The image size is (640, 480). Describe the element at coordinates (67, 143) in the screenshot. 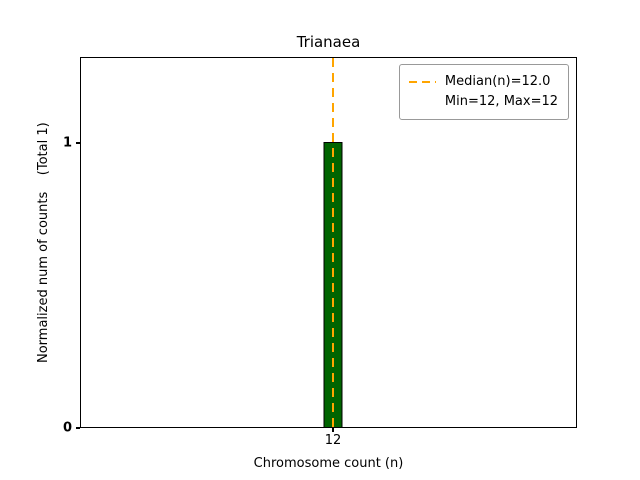

I see `y-tick-label: 1` at that location.